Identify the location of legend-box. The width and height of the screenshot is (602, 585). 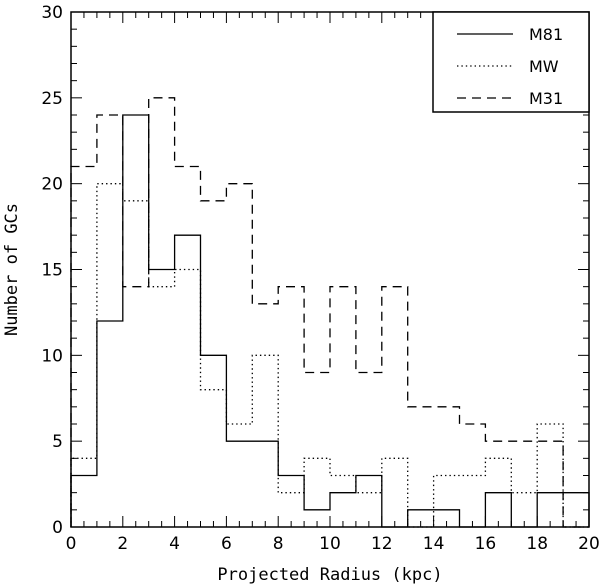
(511, 62).